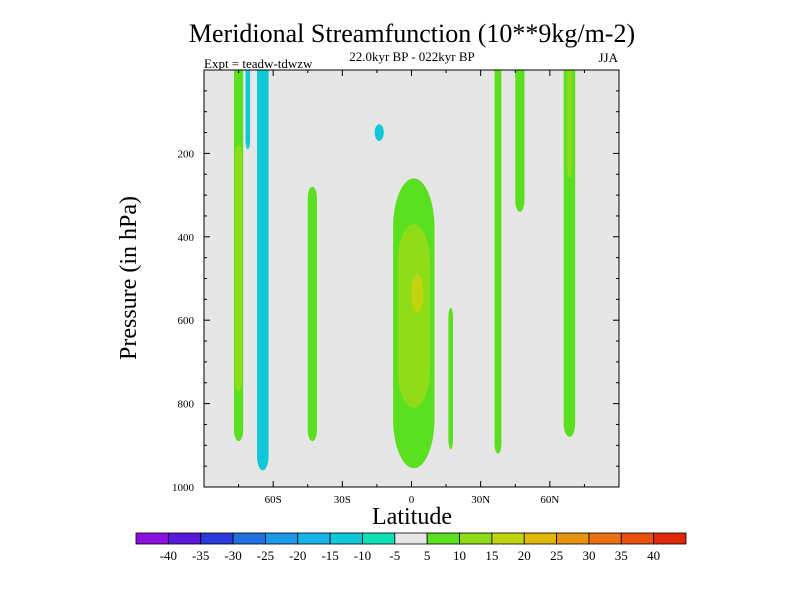 The height and width of the screenshot is (600, 800). Describe the element at coordinates (498, 262) in the screenshot. I see `nh-green-30n` at that location.